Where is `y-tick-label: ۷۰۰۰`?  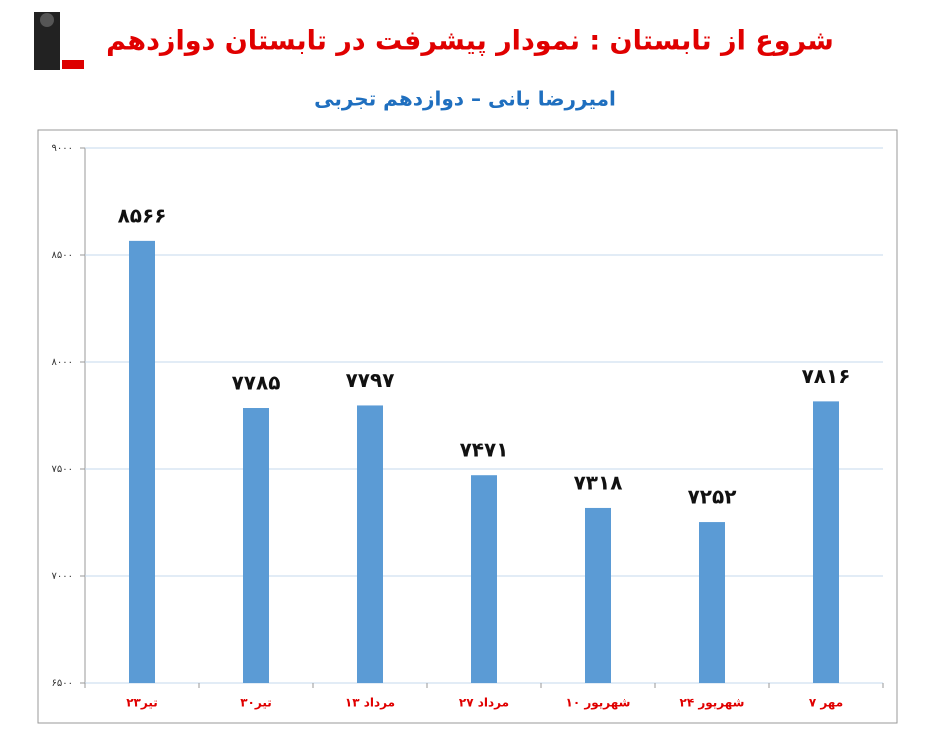
y-tick-label: ۷۰۰۰ is located at coordinates (62, 576).